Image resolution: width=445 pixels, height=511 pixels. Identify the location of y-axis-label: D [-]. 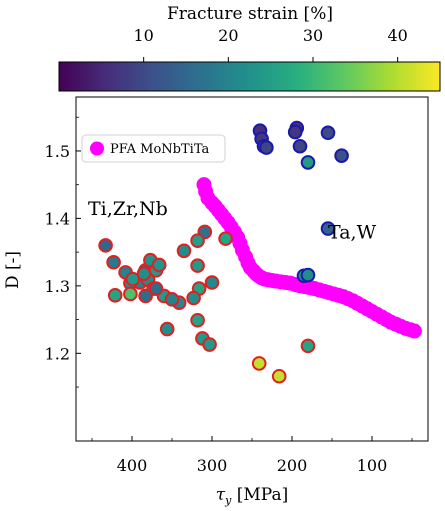
(13, 270).